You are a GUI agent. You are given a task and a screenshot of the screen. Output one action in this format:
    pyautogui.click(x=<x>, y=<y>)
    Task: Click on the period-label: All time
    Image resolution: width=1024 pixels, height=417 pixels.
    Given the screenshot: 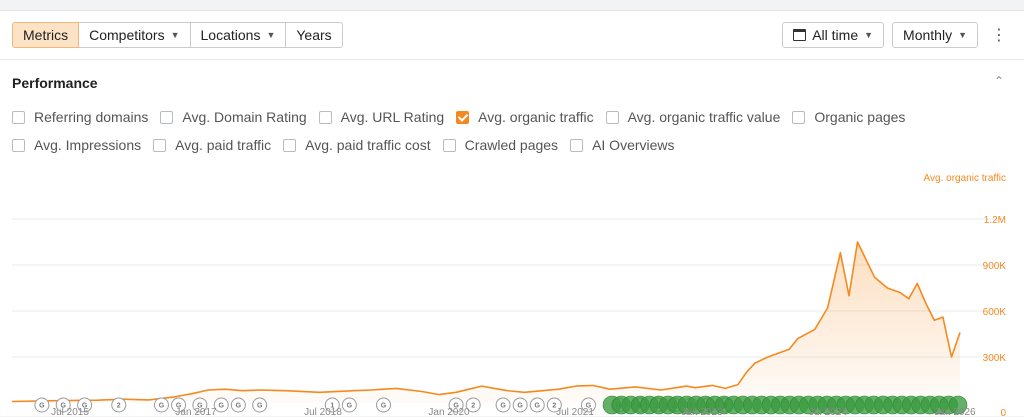 What is the action you would take?
    pyautogui.click(x=835, y=35)
    